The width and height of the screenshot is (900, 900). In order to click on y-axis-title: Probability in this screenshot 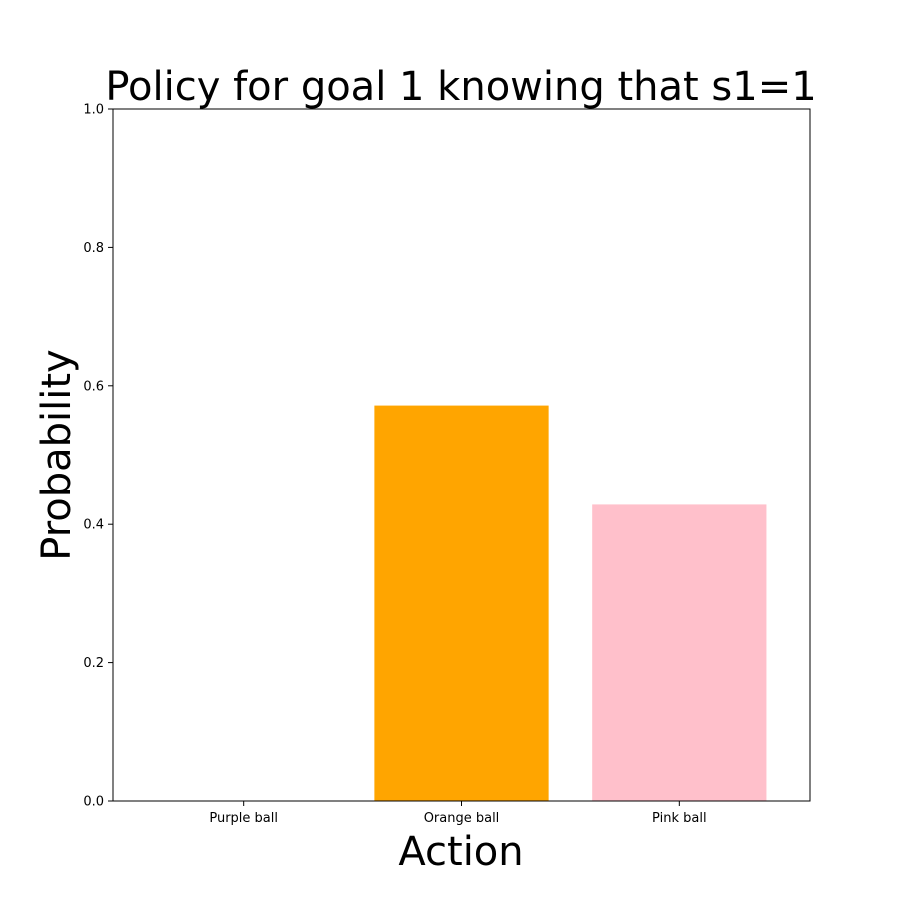, I will do `click(57, 454)`.